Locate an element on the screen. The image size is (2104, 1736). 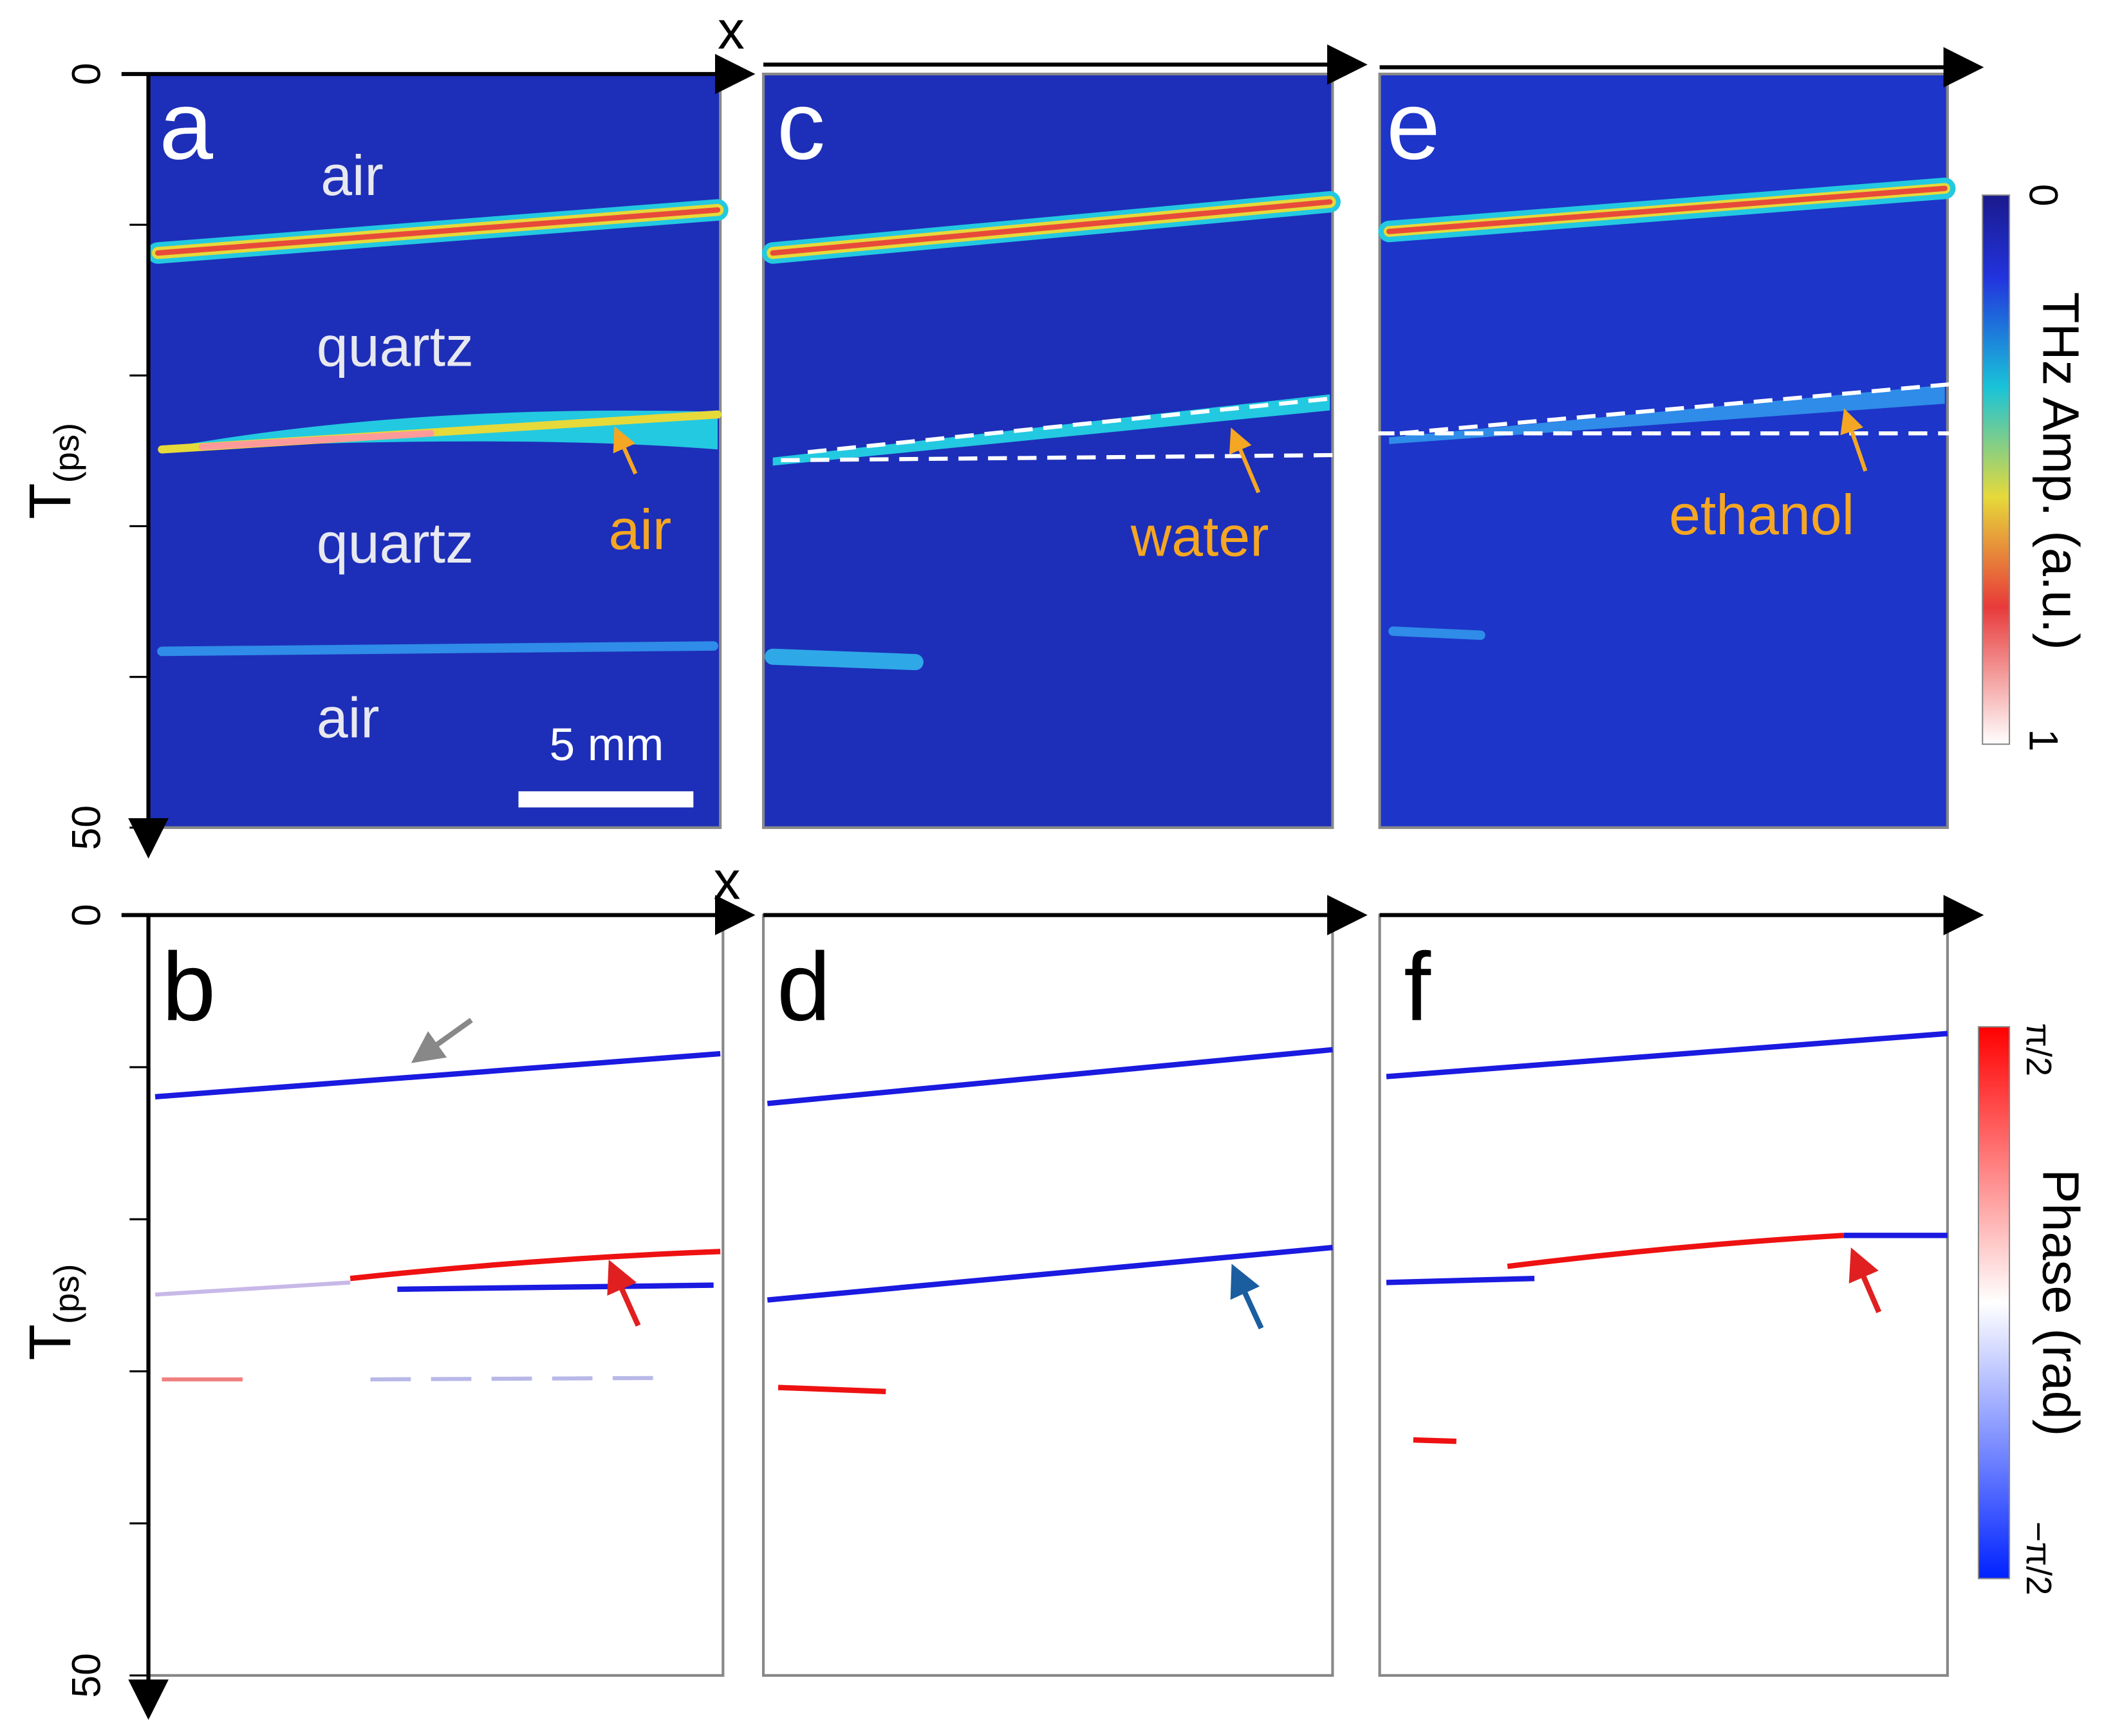
arrow-label: ethanol is located at coordinates (1762, 514).